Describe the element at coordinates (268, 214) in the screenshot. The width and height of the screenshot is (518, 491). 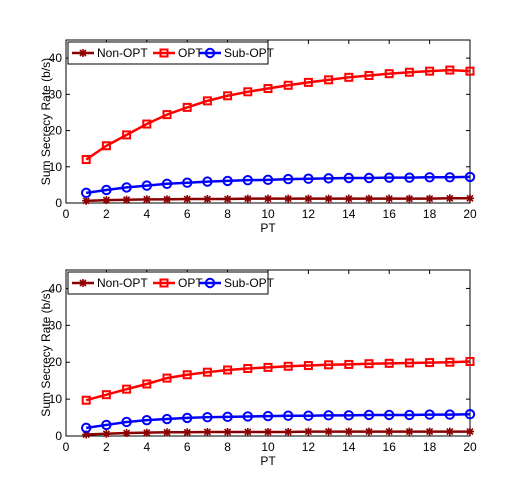
I see `x-tick-label: 10` at that location.